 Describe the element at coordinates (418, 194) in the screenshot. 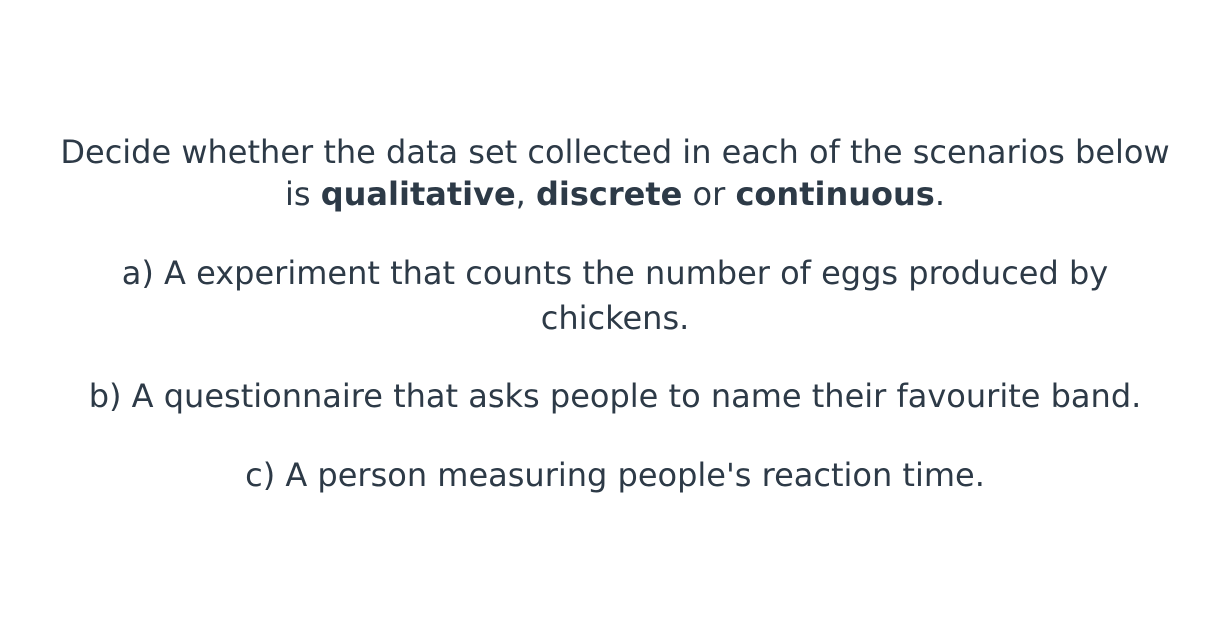

I see `term-qualitative: qualitative` at that location.